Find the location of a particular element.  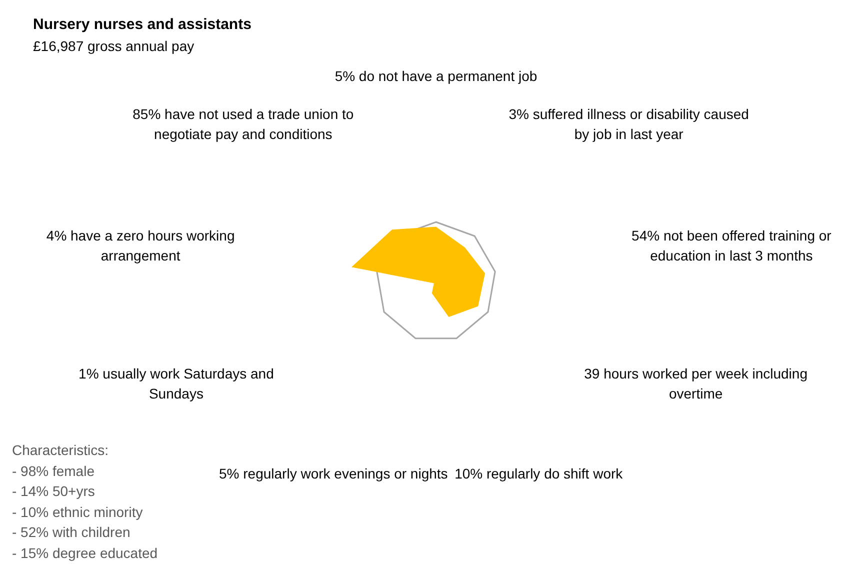

text: Characteristics: is located at coordinates (61, 450).